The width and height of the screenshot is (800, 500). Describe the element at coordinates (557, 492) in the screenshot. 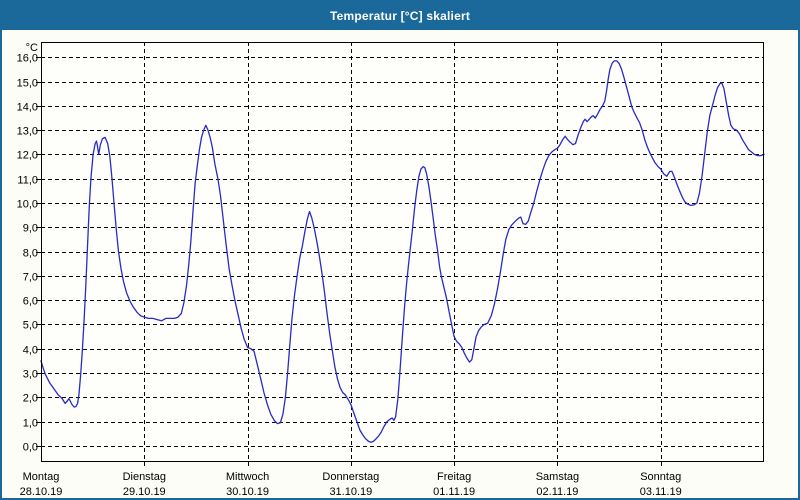

I see `date-label: 02.11.19` at that location.